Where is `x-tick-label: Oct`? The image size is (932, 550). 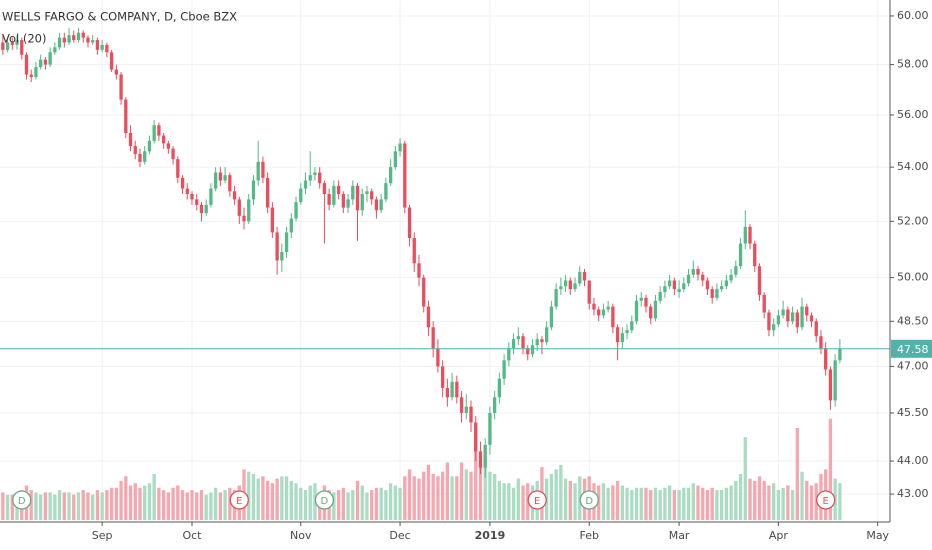 x-tick-label: Oct is located at coordinates (192, 535).